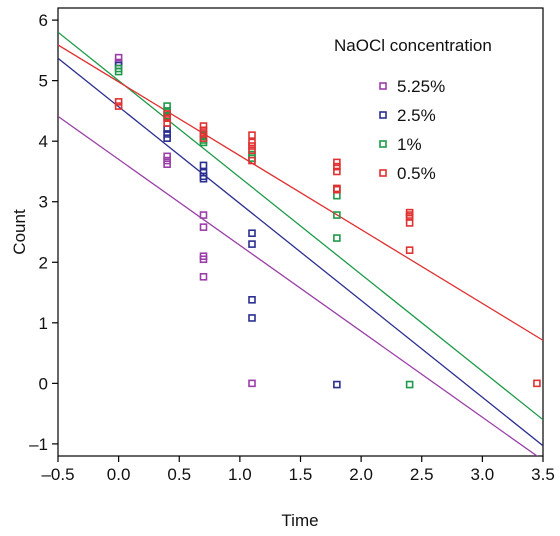 Image resolution: width=560 pixels, height=536 pixels. I want to click on y-tick-label: 3, so click(43, 202).